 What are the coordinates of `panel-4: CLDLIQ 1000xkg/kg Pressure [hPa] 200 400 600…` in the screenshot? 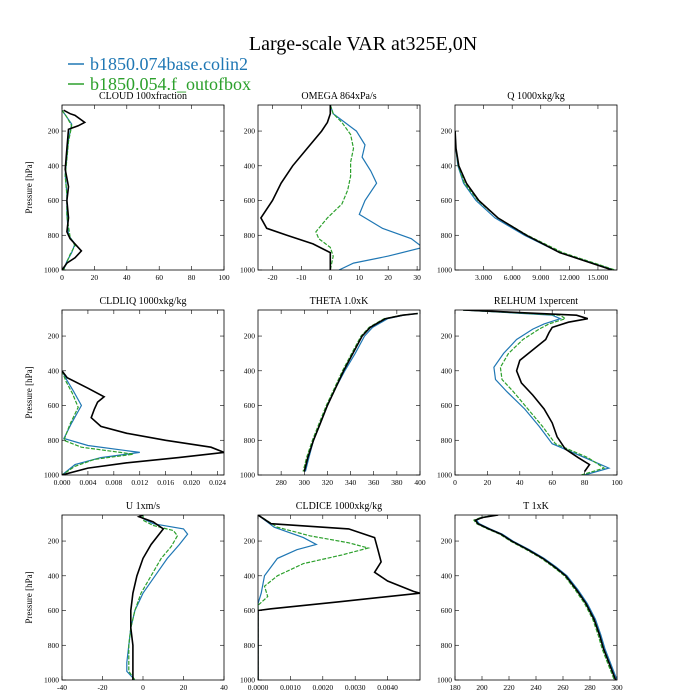 It's located at (125, 391).